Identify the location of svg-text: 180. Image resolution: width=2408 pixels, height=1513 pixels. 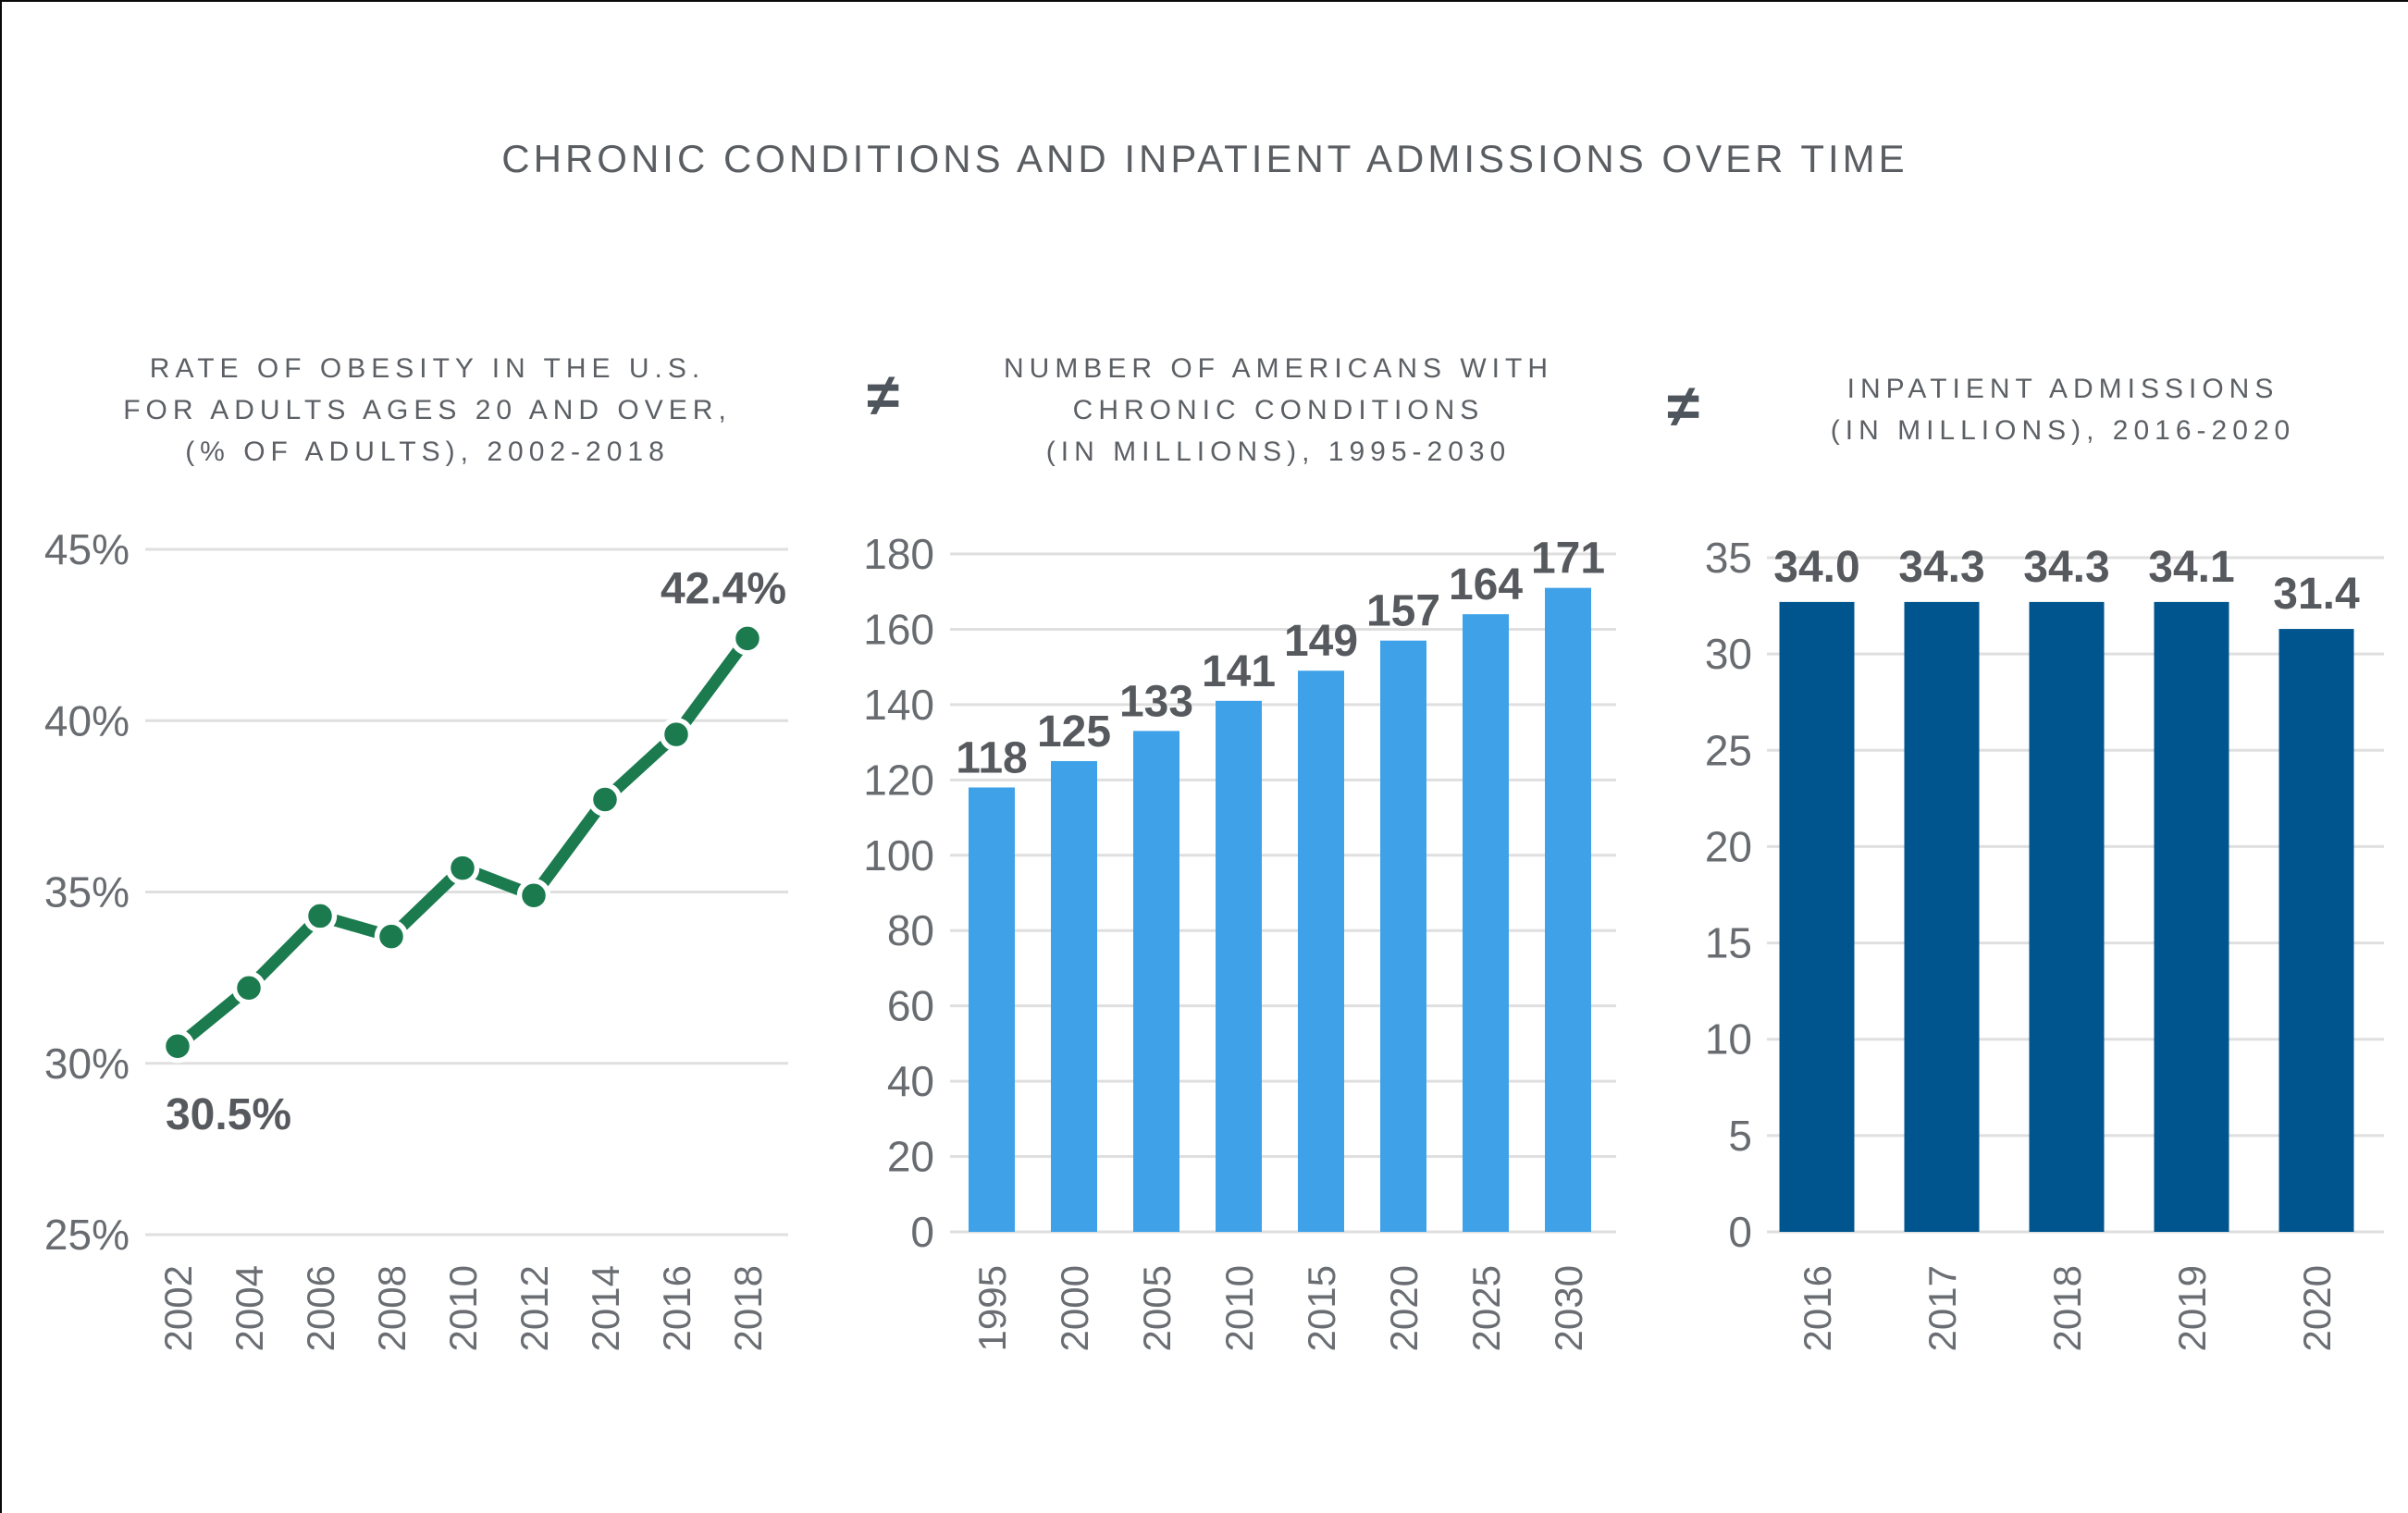
(898, 554).